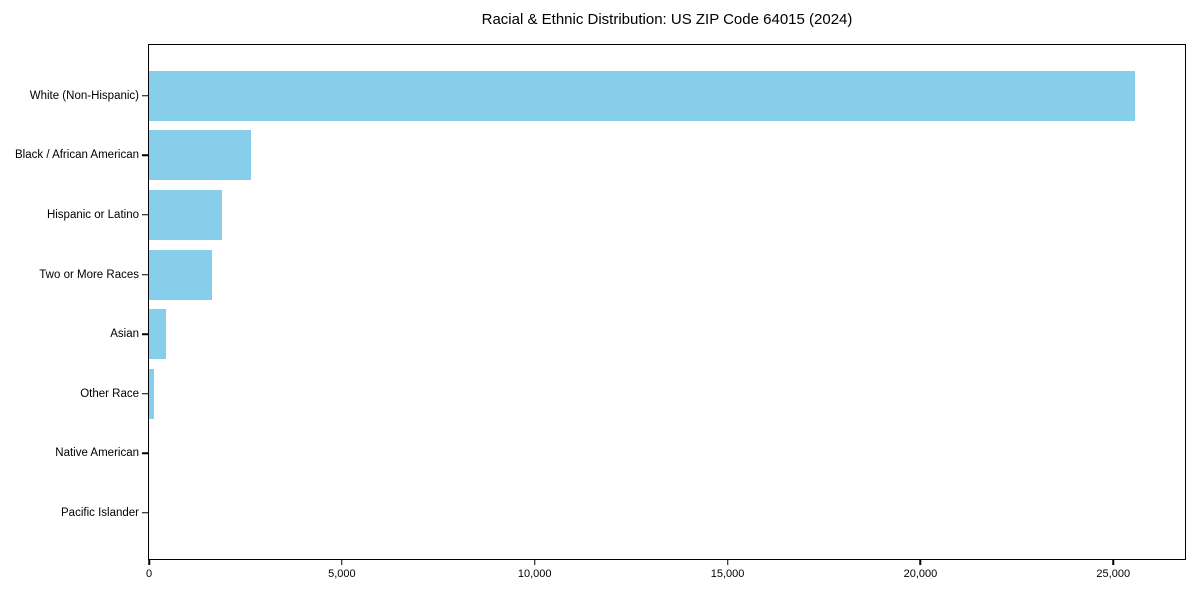 The height and width of the screenshot is (600, 1200). Describe the element at coordinates (534, 574) in the screenshot. I see `x-axis-tick-label: 10,000` at that location.